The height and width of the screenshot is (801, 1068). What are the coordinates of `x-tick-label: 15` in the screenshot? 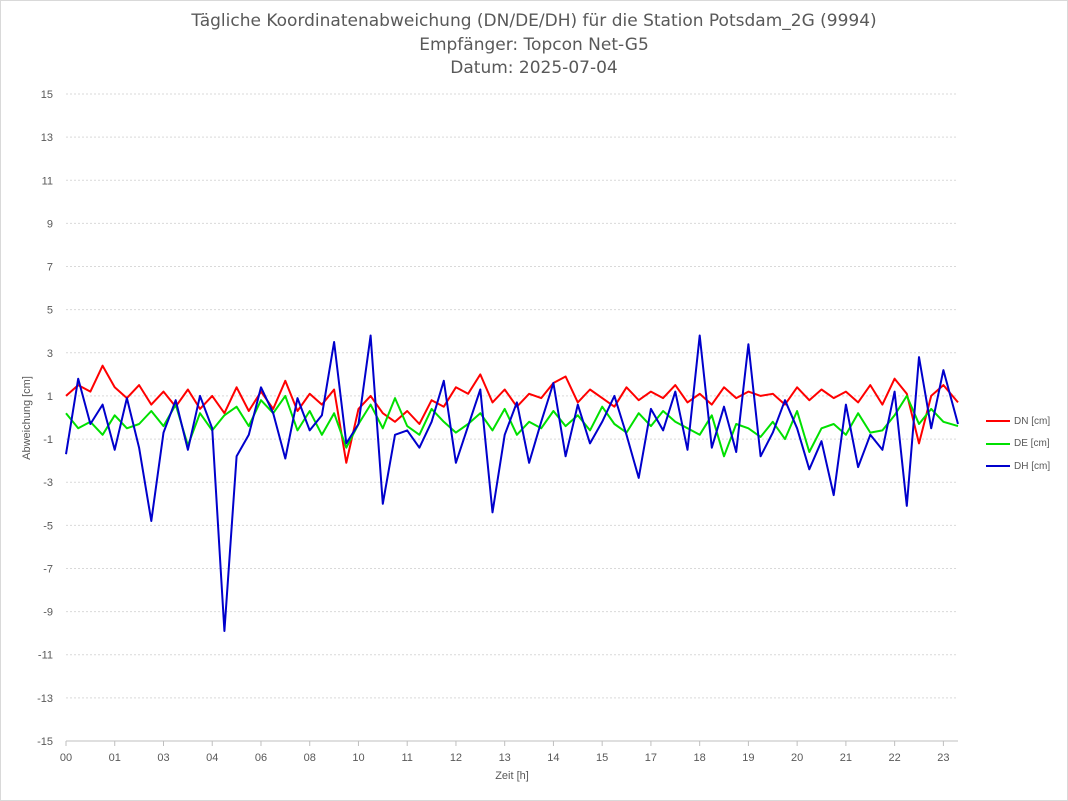 It's located at (602, 758).